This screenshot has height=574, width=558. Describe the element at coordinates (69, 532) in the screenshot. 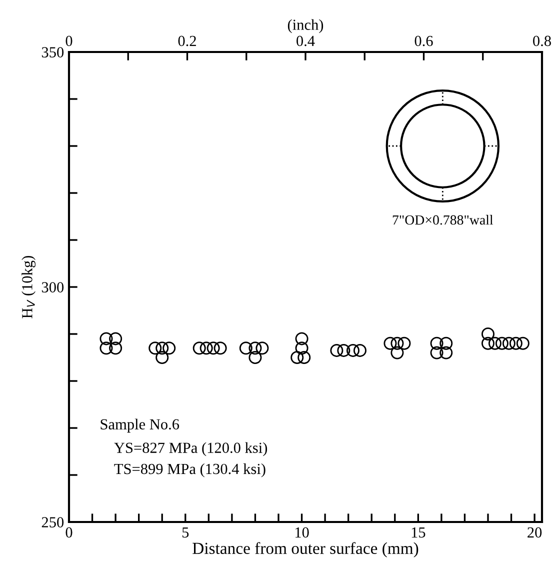

I see `x-tick-label: 0` at that location.